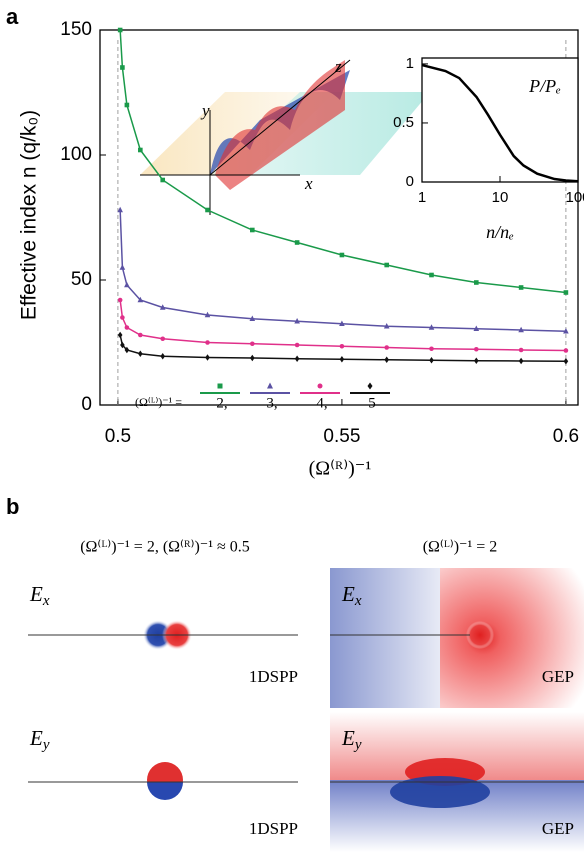 This screenshot has height=852, width=584. Describe the element at coordinates (118, 436) in the screenshot. I see `x-tick-label: 0.5` at that location.